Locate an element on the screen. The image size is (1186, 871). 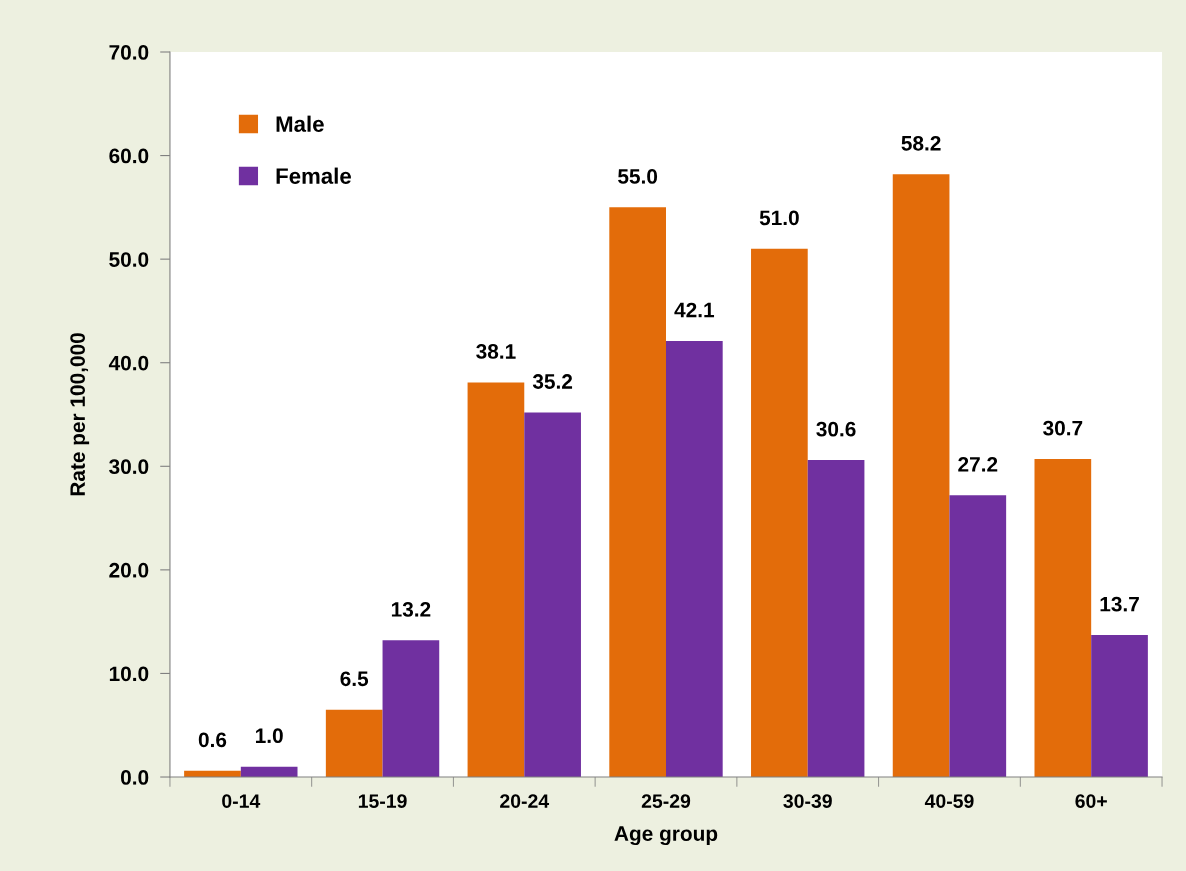
data-label: 13.2 is located at coordinates (411, 609).